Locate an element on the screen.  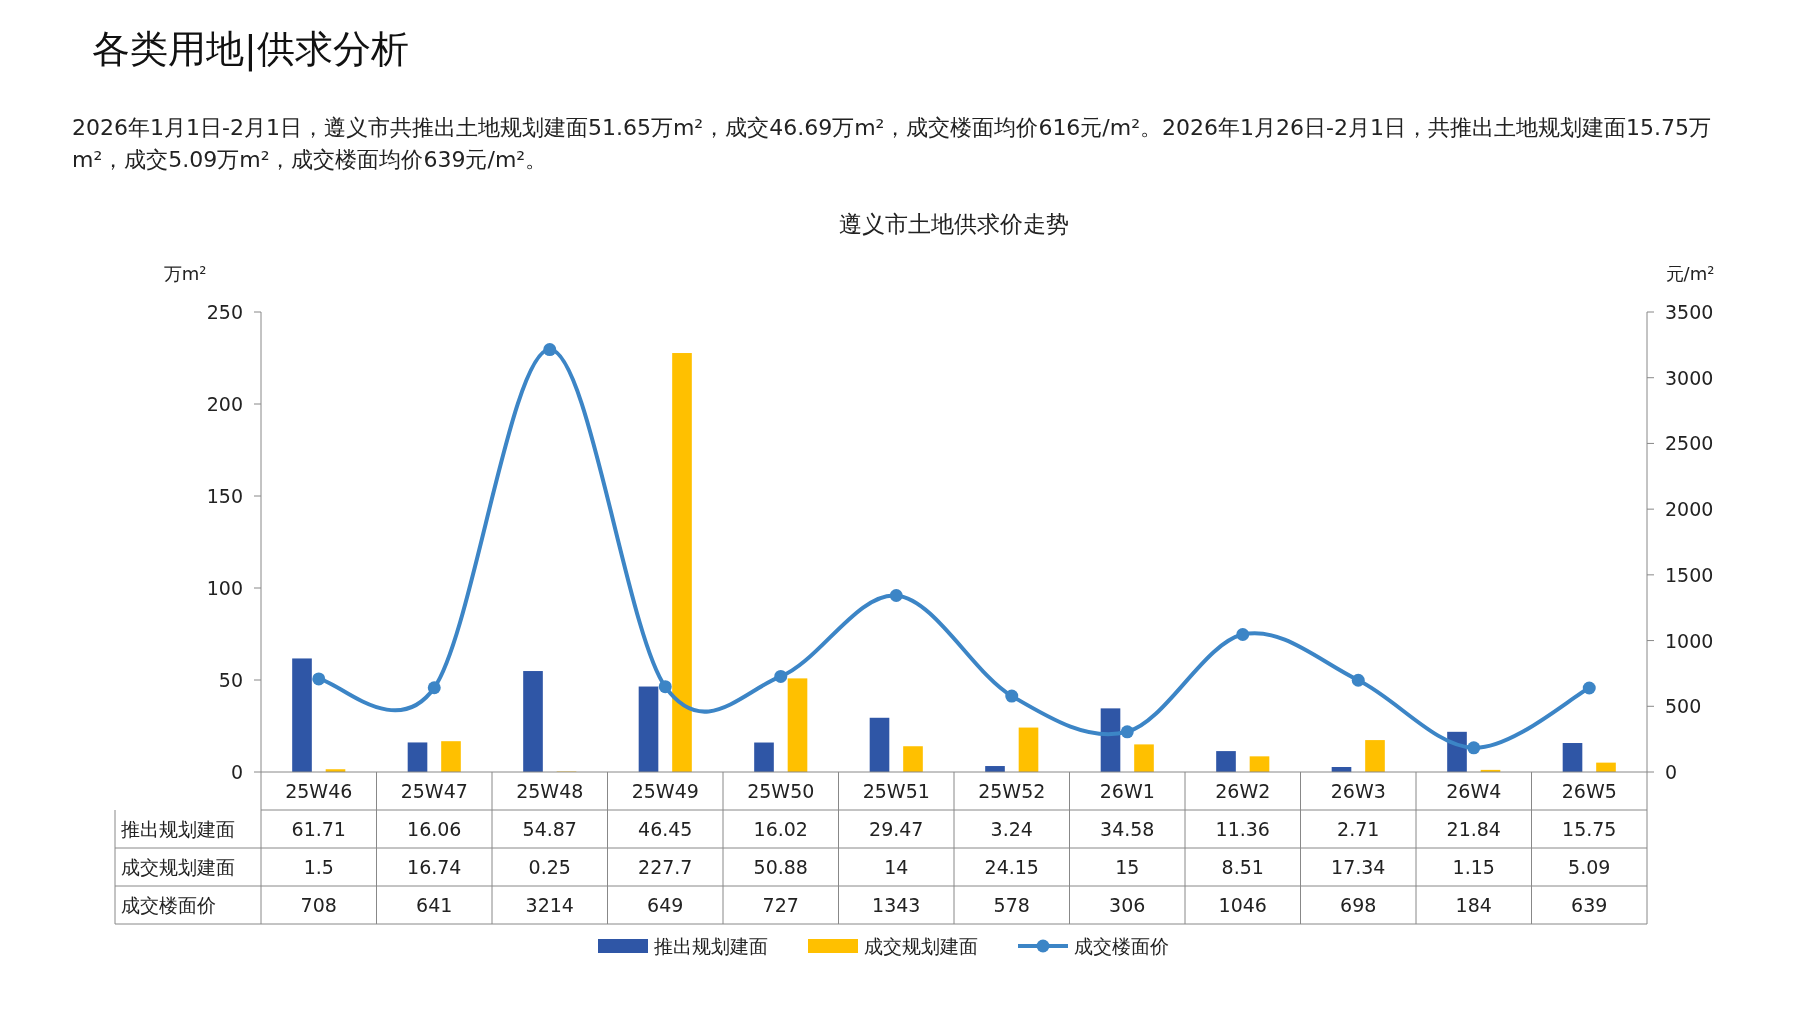
chart-title: 遵义市土地供求价走势 is located at coordinates (954, 224).